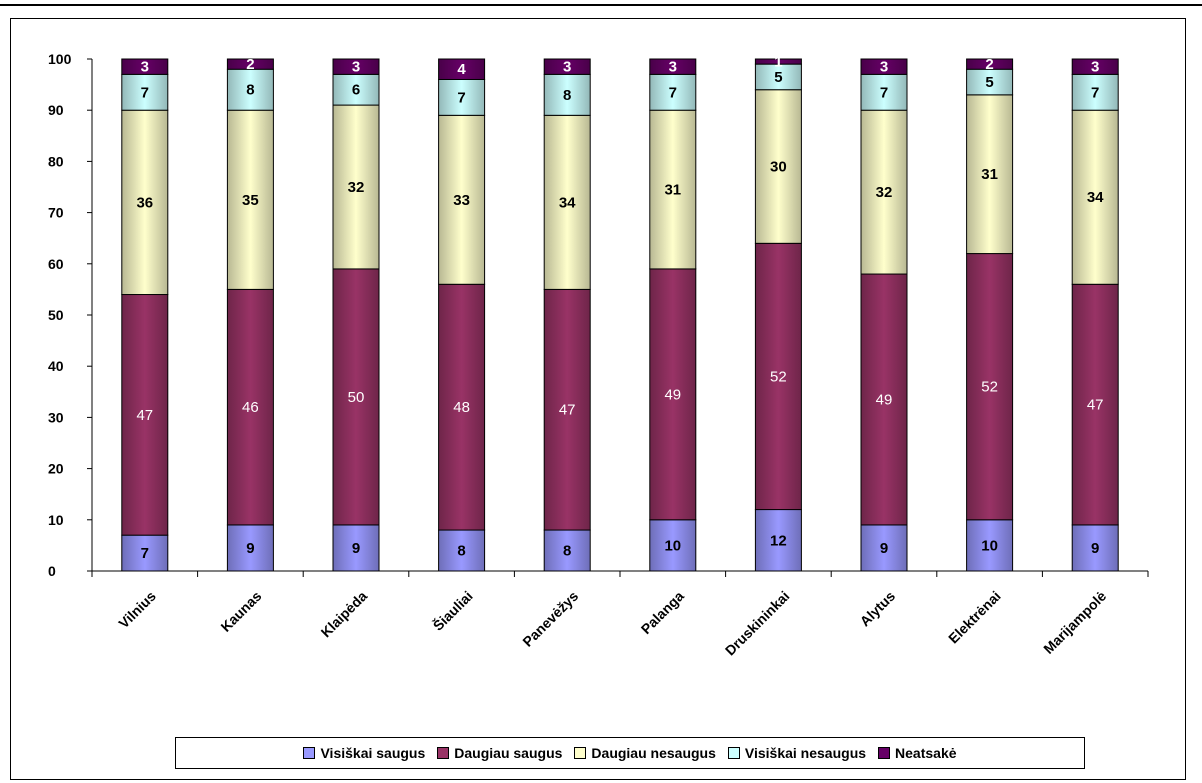  I want to click on legend-label: Neatsakė, so click(926, 753).